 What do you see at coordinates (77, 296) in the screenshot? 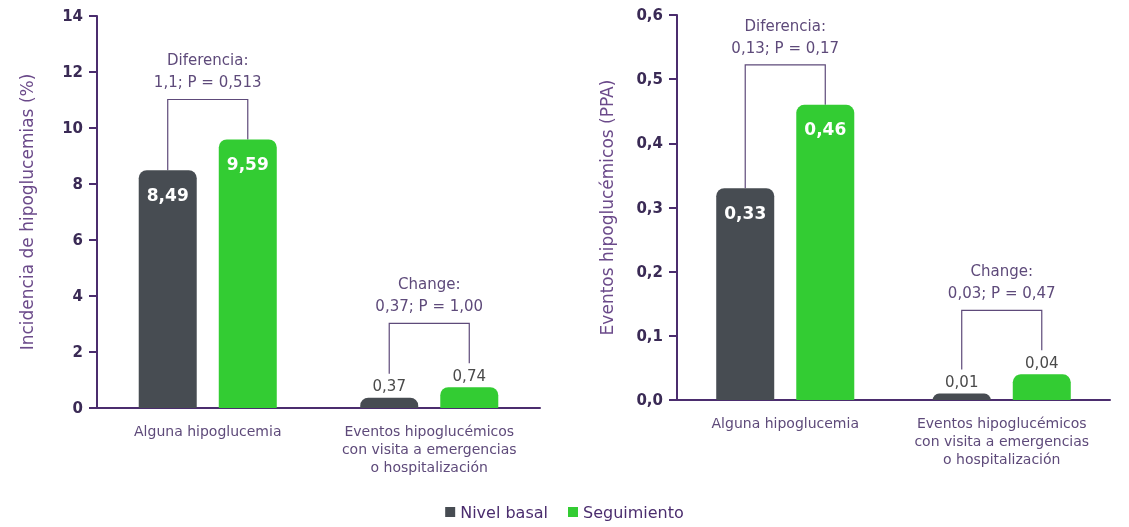
I see `y-tick-label: 4` at bounding box center [77, 296].